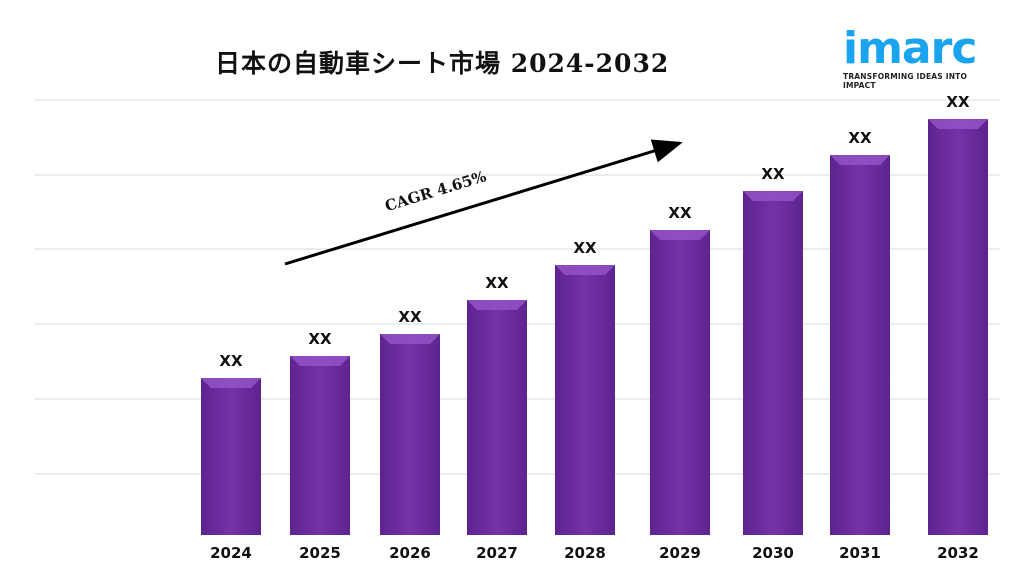 This screenshot has height=576, width=1024. I want to click on logo-word: imarc, so click(910, 48).